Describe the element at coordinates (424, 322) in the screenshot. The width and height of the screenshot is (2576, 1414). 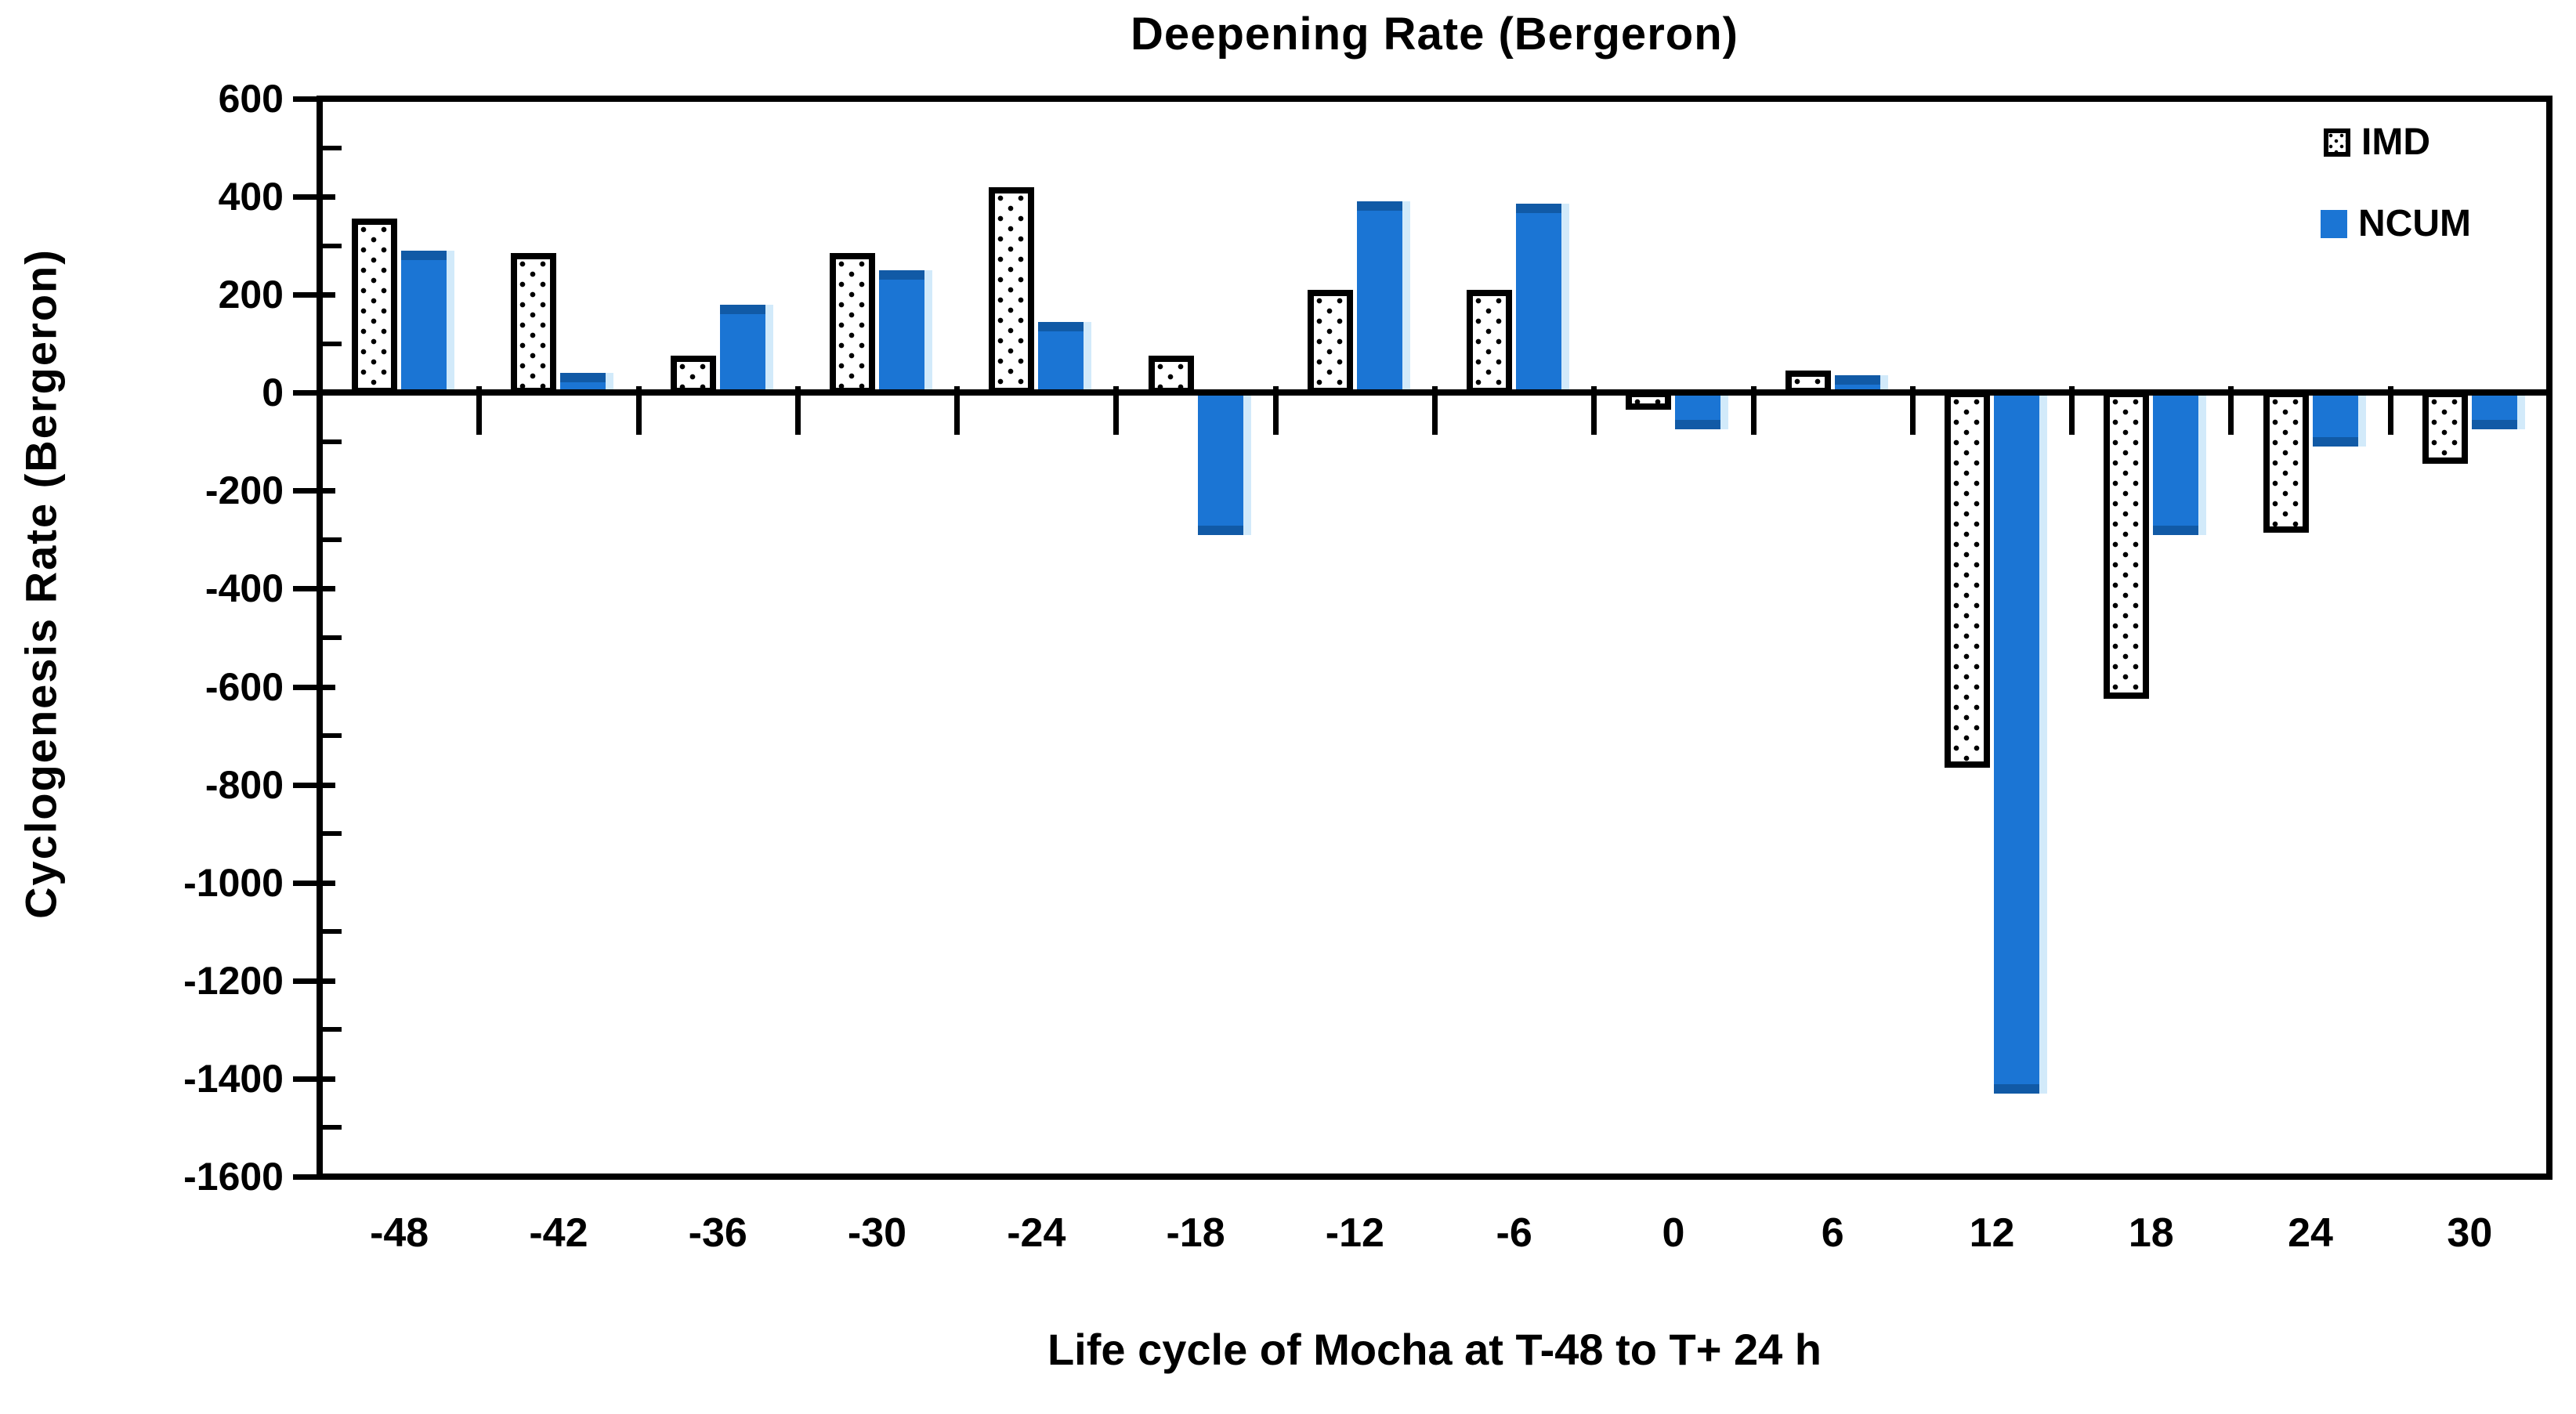
I see `bar-ncum--48` at that location.